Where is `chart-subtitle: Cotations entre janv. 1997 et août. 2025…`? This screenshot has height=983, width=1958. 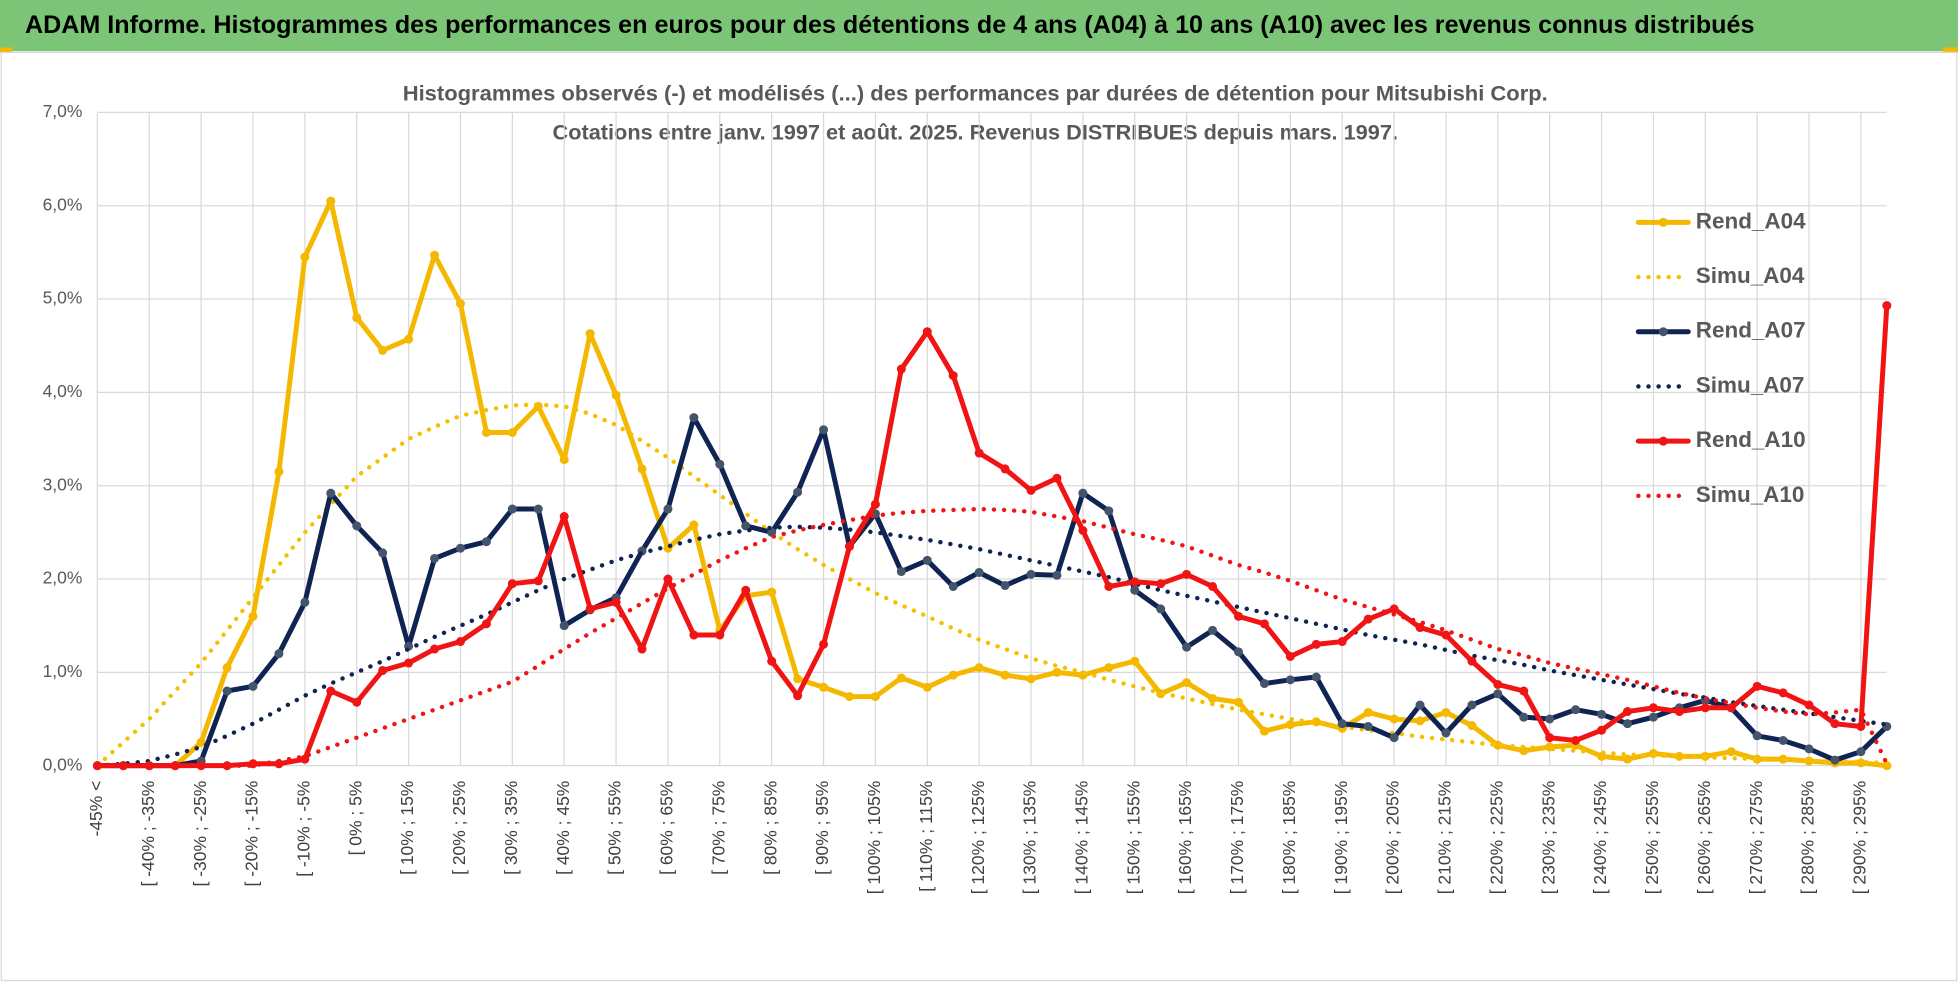 chart-subtitle: Cotations entre janv. 1997 et août. 2025… is located at coordinates (975, 132).